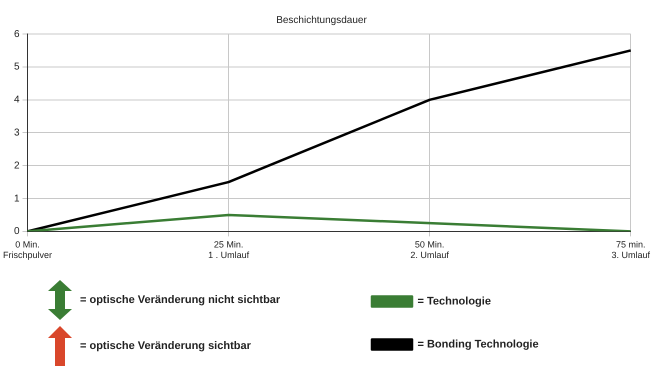  Describe the element at coordinates (17, 198) in the screenshot. I see `y-tick-label: 1` at that location.